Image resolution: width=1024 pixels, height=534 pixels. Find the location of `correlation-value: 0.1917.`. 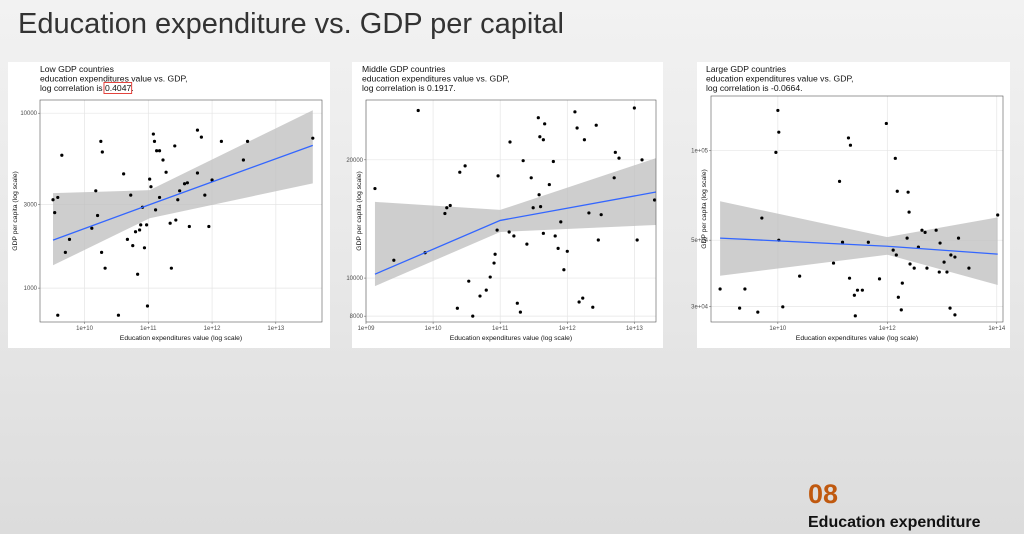

correlation-value: 0.1917. is located at coordinates (441, 88).